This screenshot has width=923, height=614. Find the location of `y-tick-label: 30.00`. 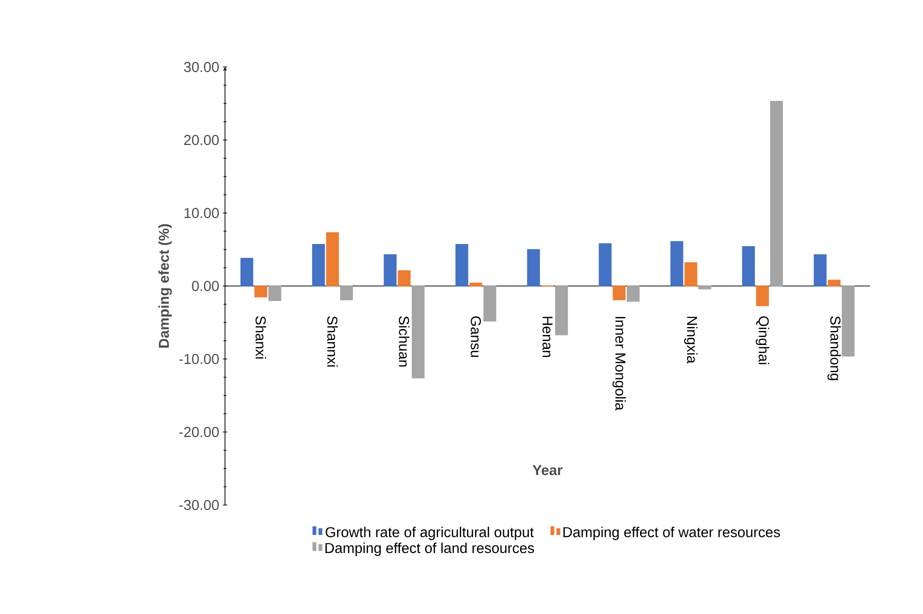

y-tick-label: 30.00 is located at coordinates (201, 67).